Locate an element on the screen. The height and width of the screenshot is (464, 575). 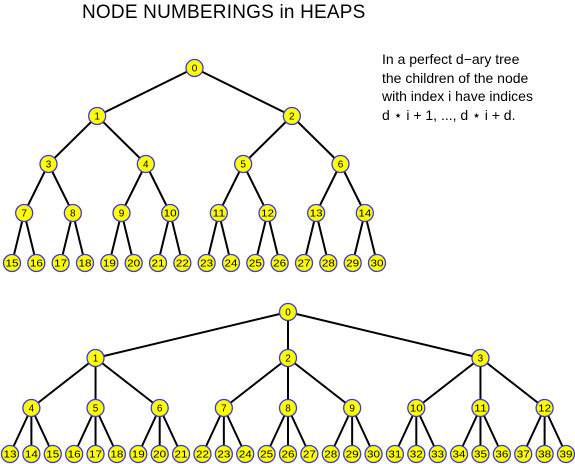
heap-node-27: 27 is located at coordinates (309, 454).